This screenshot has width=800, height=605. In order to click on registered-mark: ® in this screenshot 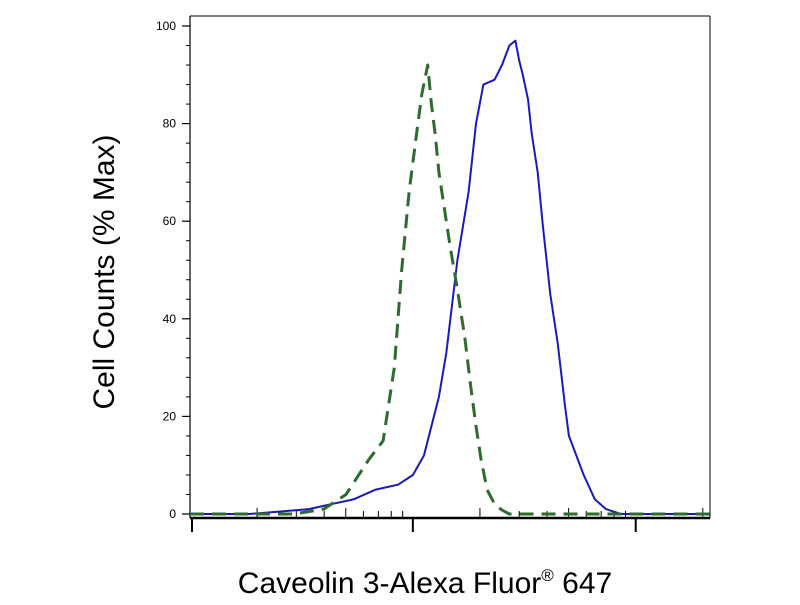, I will do `click(547, 575)`.